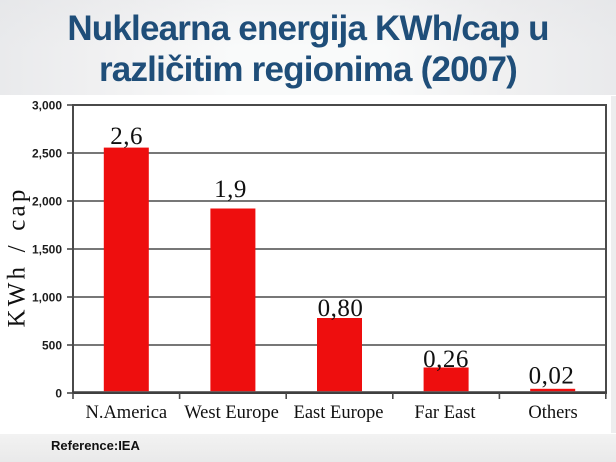 This screenshot has width=616, height=462. Describe the element at coordinates (552, 413) in the screenshot. I see `svg-text: Others` at that location.